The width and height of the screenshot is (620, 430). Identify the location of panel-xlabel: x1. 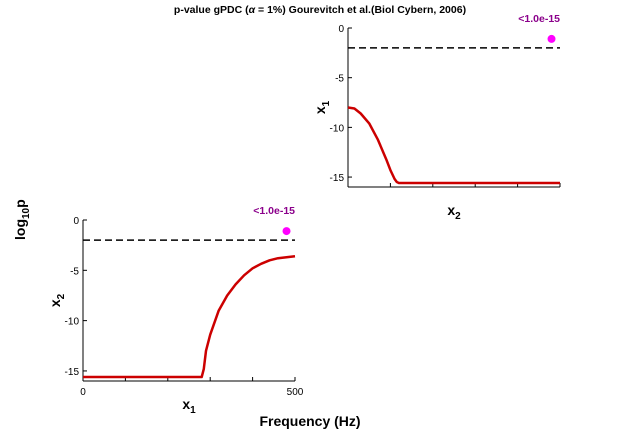
(189, 406).